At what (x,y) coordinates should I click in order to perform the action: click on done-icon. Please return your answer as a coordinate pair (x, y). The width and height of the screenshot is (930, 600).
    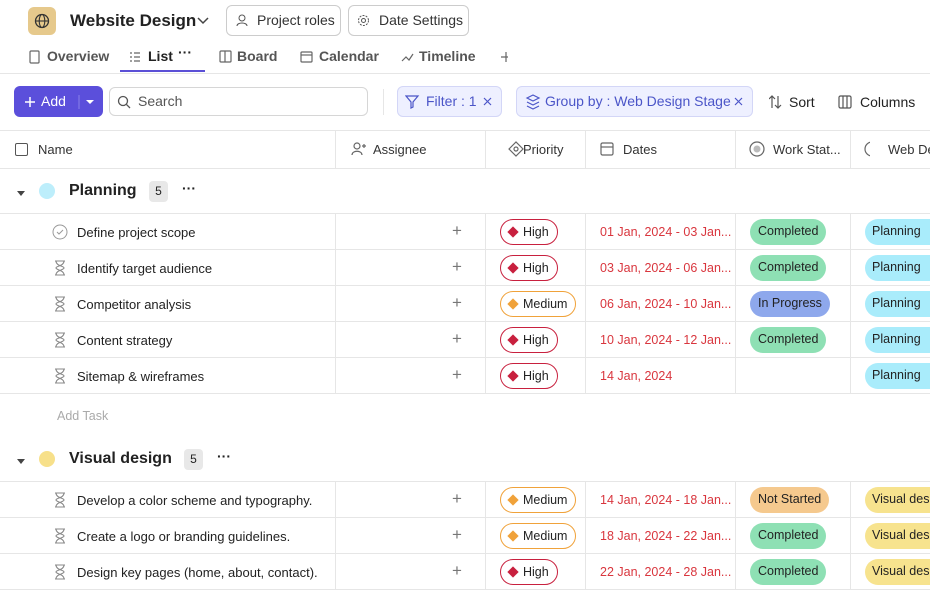
    Looking at the image, I should click on (60, 232).